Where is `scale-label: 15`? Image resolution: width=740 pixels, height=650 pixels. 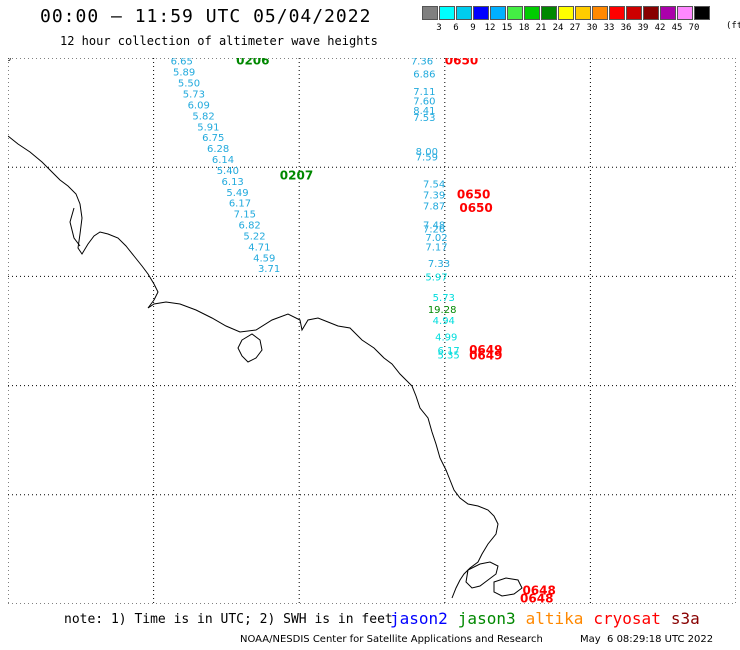
scale-label: 15 is located at coordinates (507, 28).